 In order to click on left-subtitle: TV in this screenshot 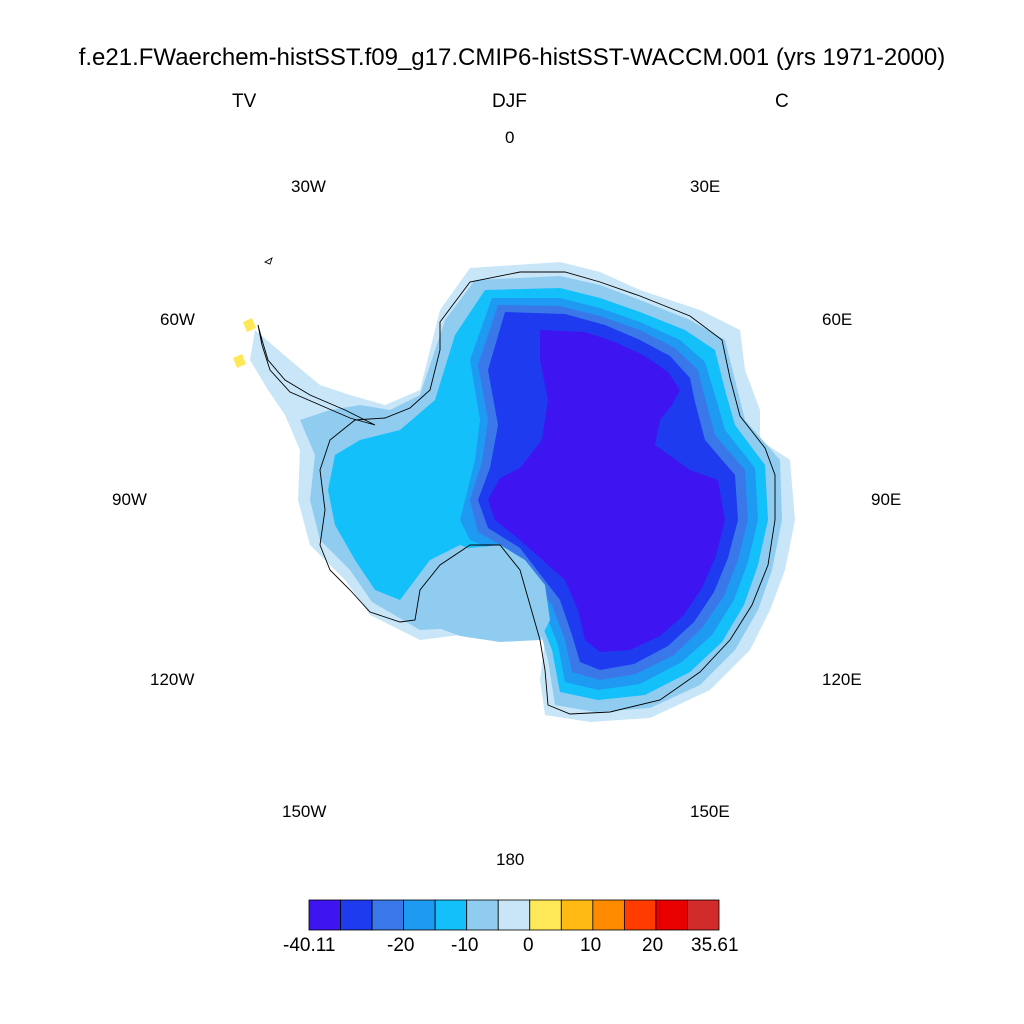, I will do `click(244, 101)`.